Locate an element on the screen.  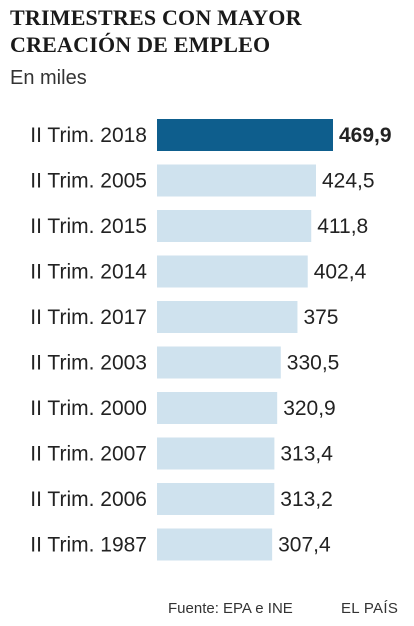
value-label: 402,4 is located at coordinates (340, 272).